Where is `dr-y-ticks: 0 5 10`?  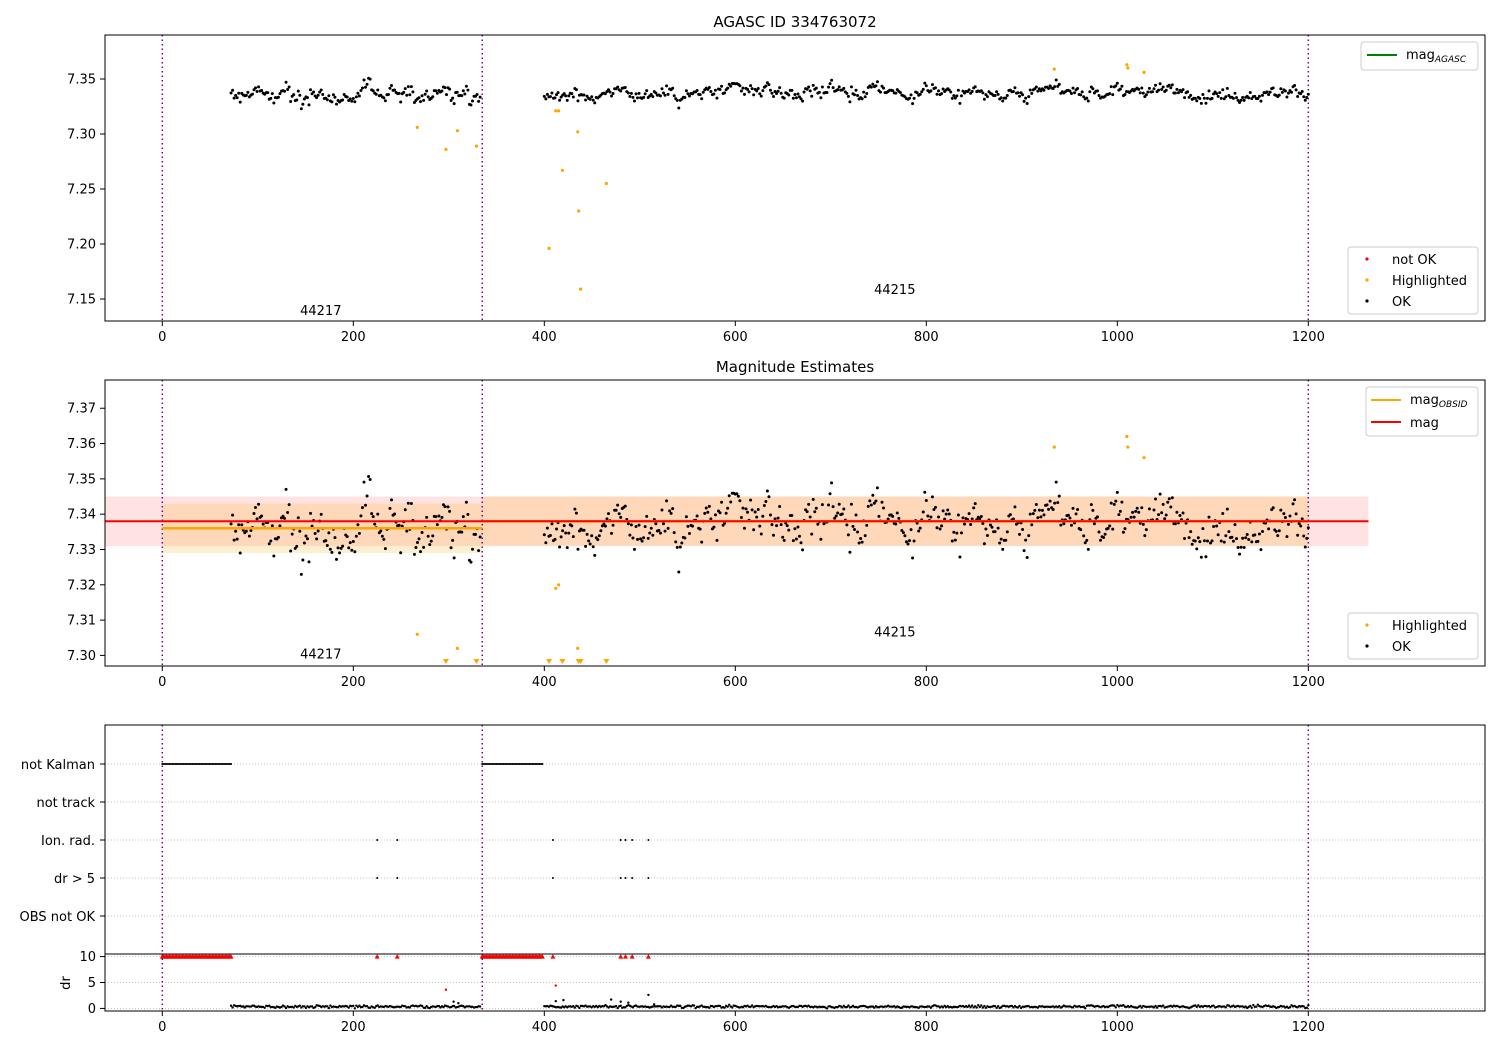
dr-y-ticks: 0 5 10 is located at coordinates (92, 983).